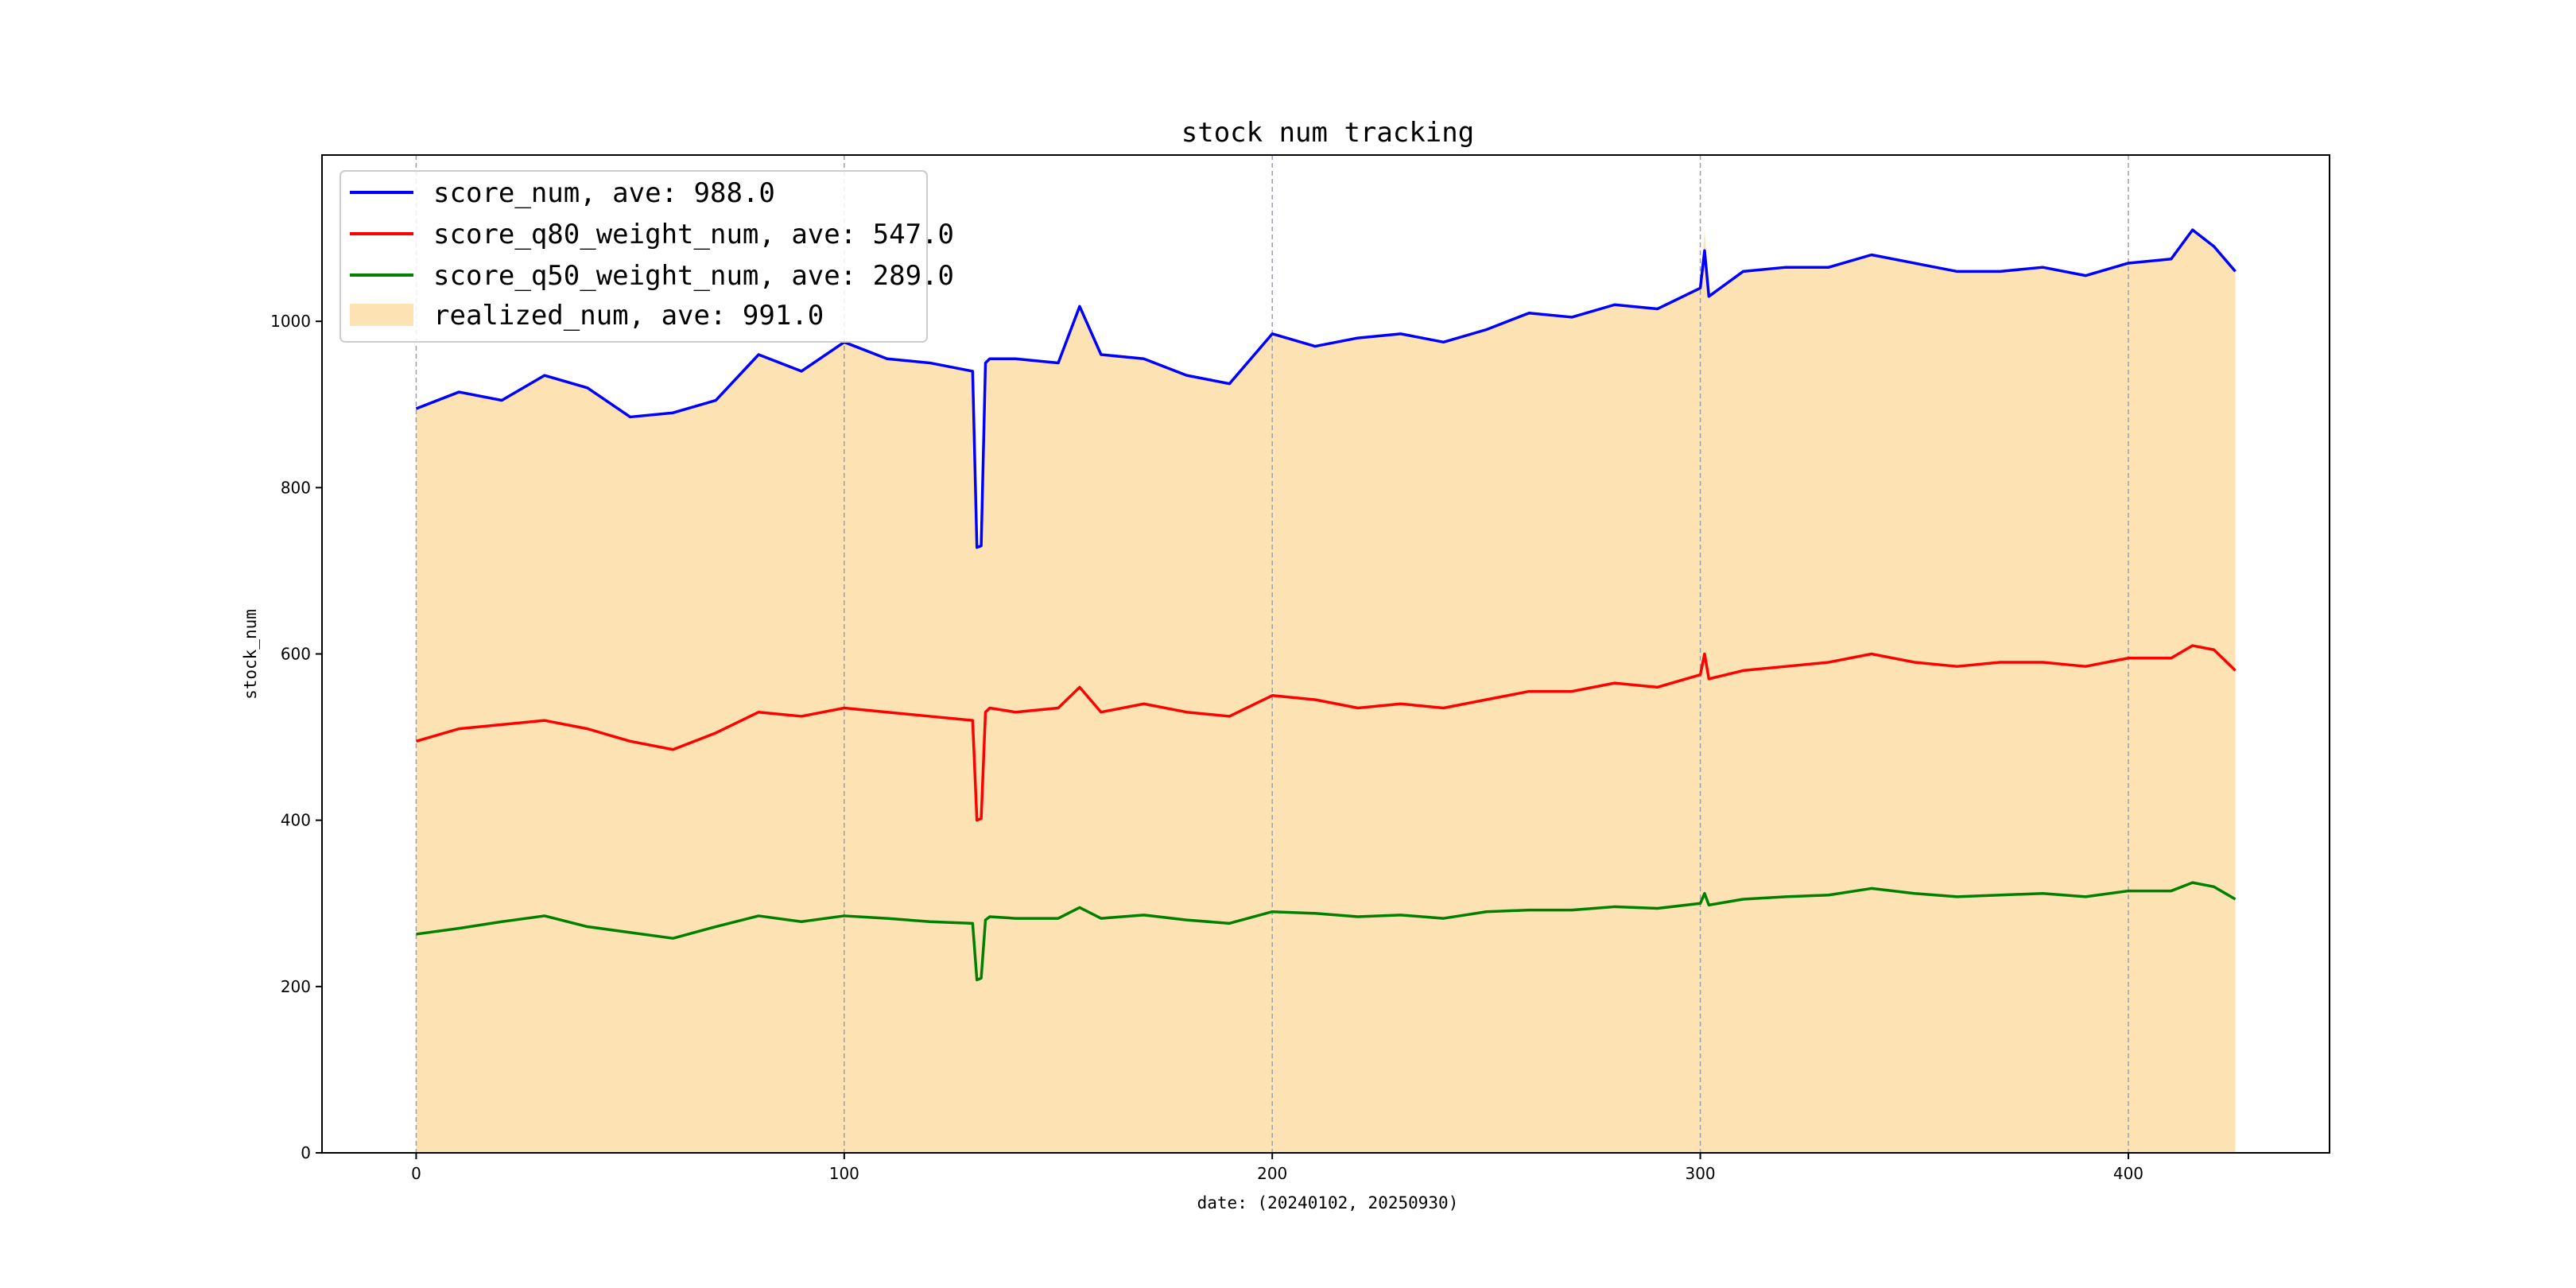 The height and width of the screenshot is (1288, 2576). Describe the element at coordinates (604, 193) in the screenshot. I see `legend-label-score-num: score_num, ave: 988.0` at that location.